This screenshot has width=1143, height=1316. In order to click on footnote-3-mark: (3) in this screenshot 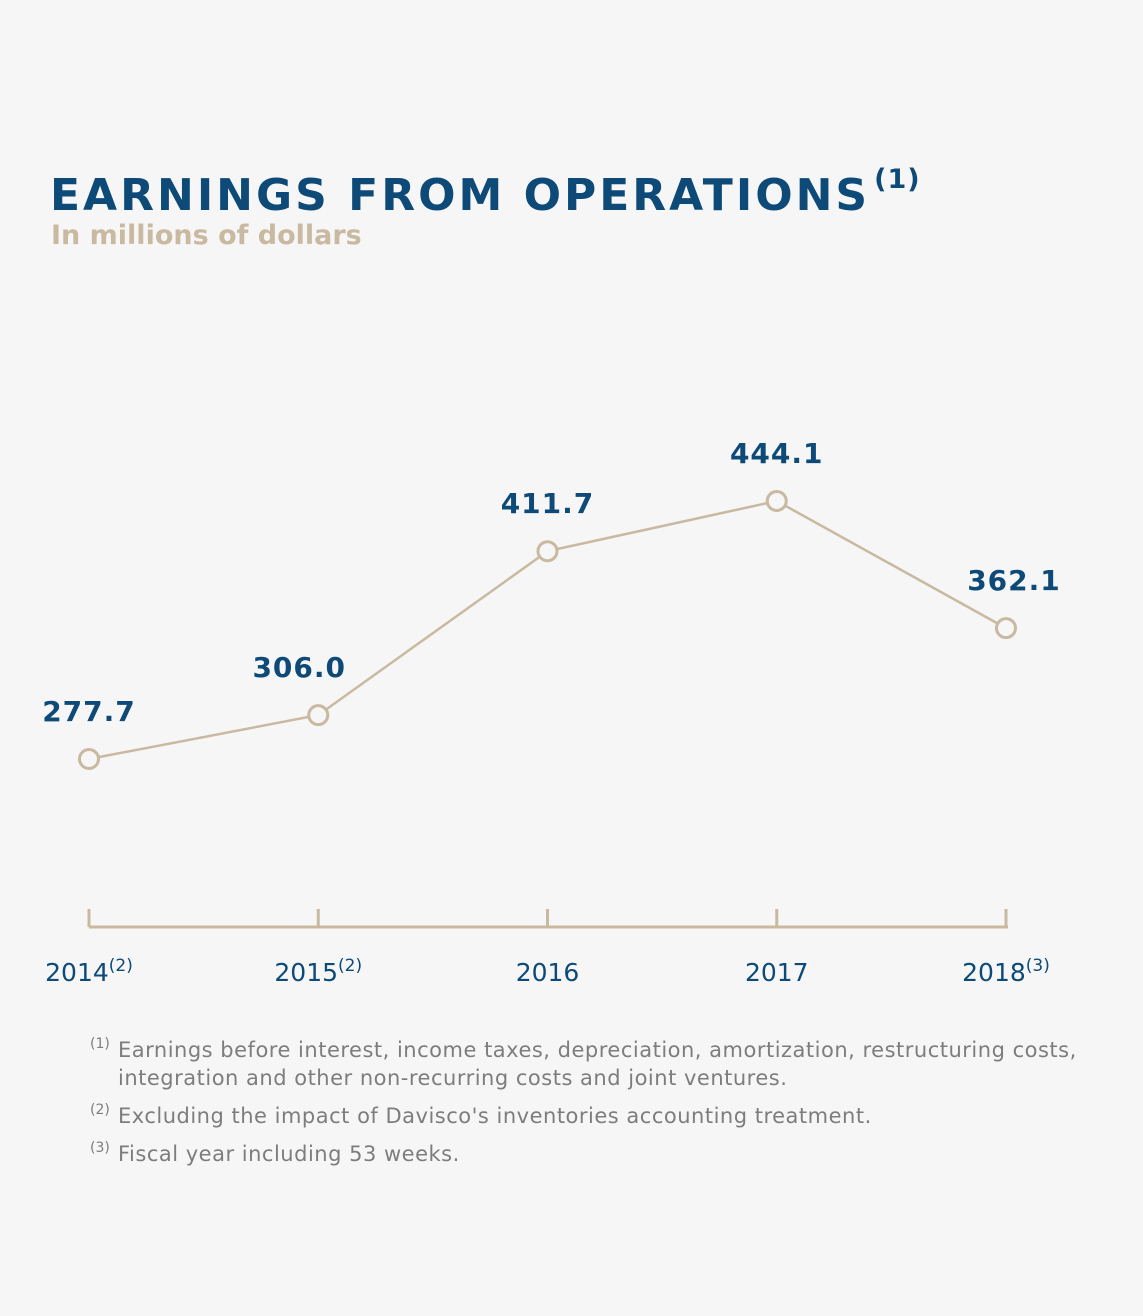, I will do `click(100, 1148)`.